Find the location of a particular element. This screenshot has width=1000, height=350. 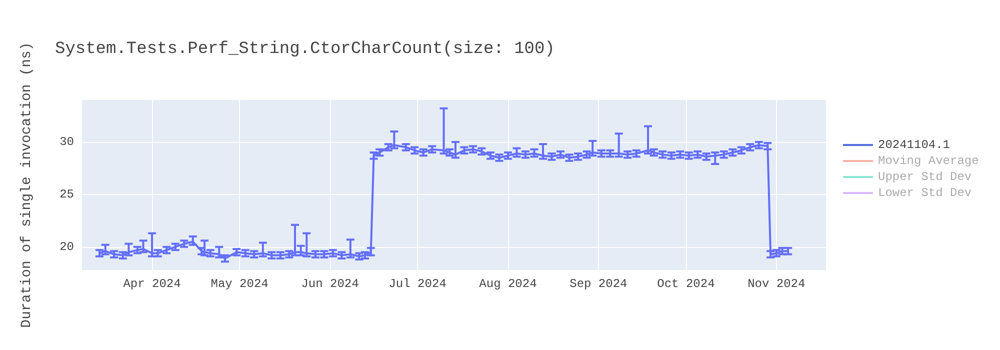

text: 20241104.1 is located at coordinates (914, 145).